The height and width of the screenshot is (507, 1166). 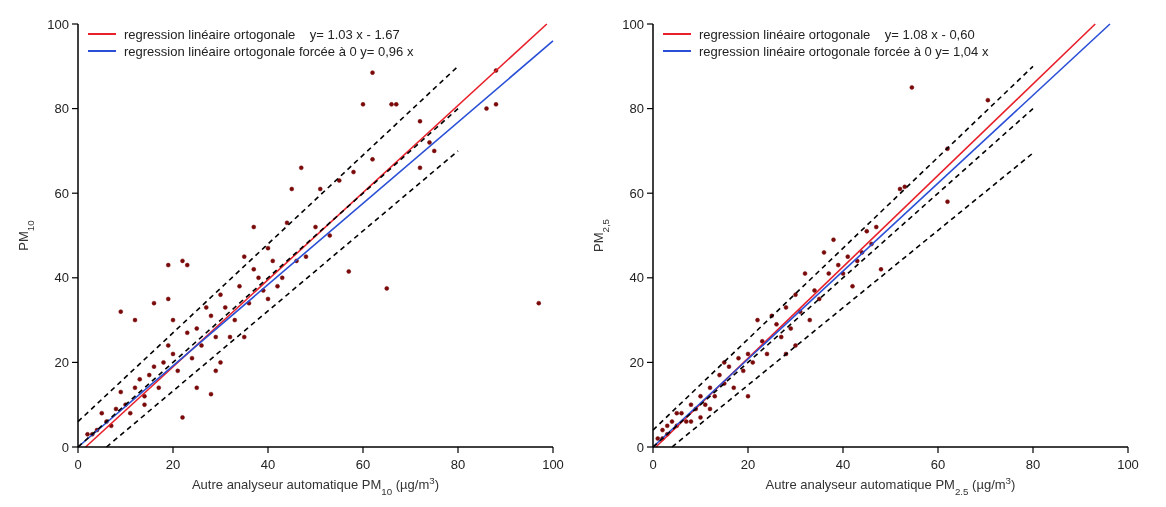 What do you see at coordinates (315, 485) in the screenshot?
I see `x-axis-title: Autre analyseur automatique PM$_{10}$ (µg/m$^{3}$)` at bounding box center [315, 485].